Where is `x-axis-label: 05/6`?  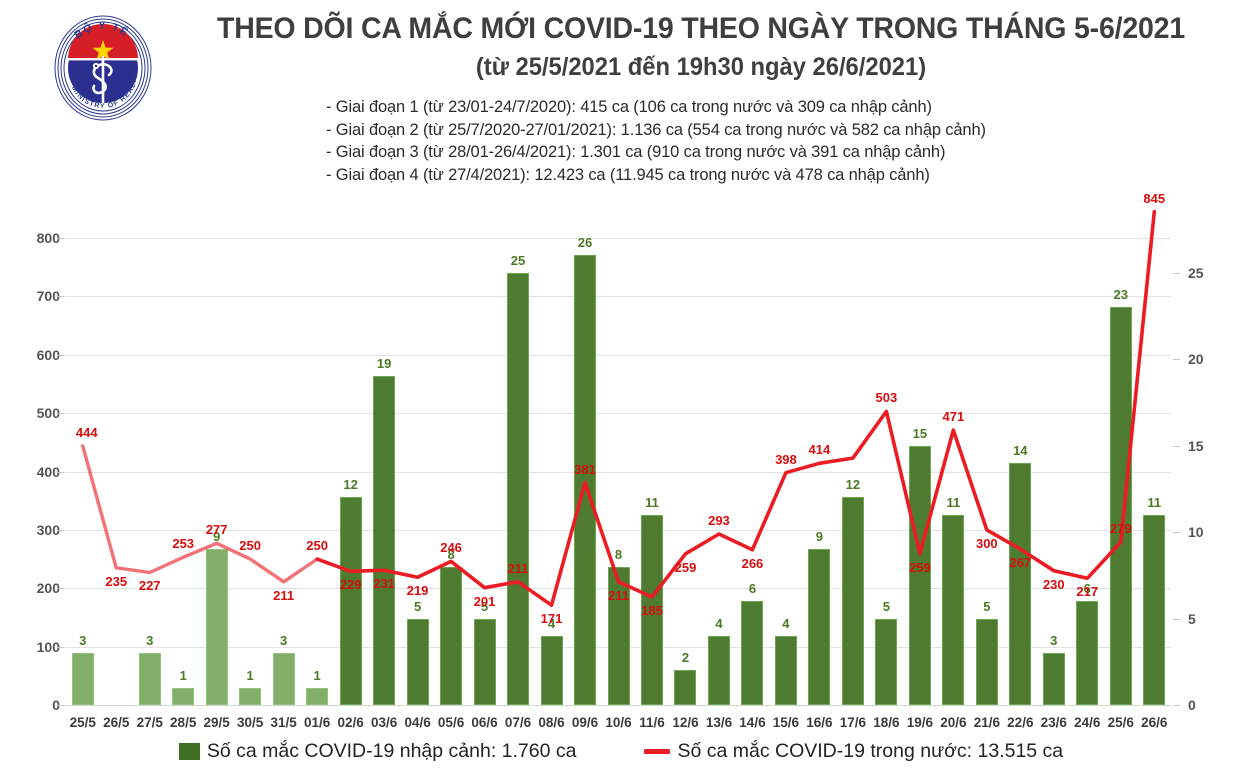 x-axis-label: 05/6 is located at coordinates (451, 722).